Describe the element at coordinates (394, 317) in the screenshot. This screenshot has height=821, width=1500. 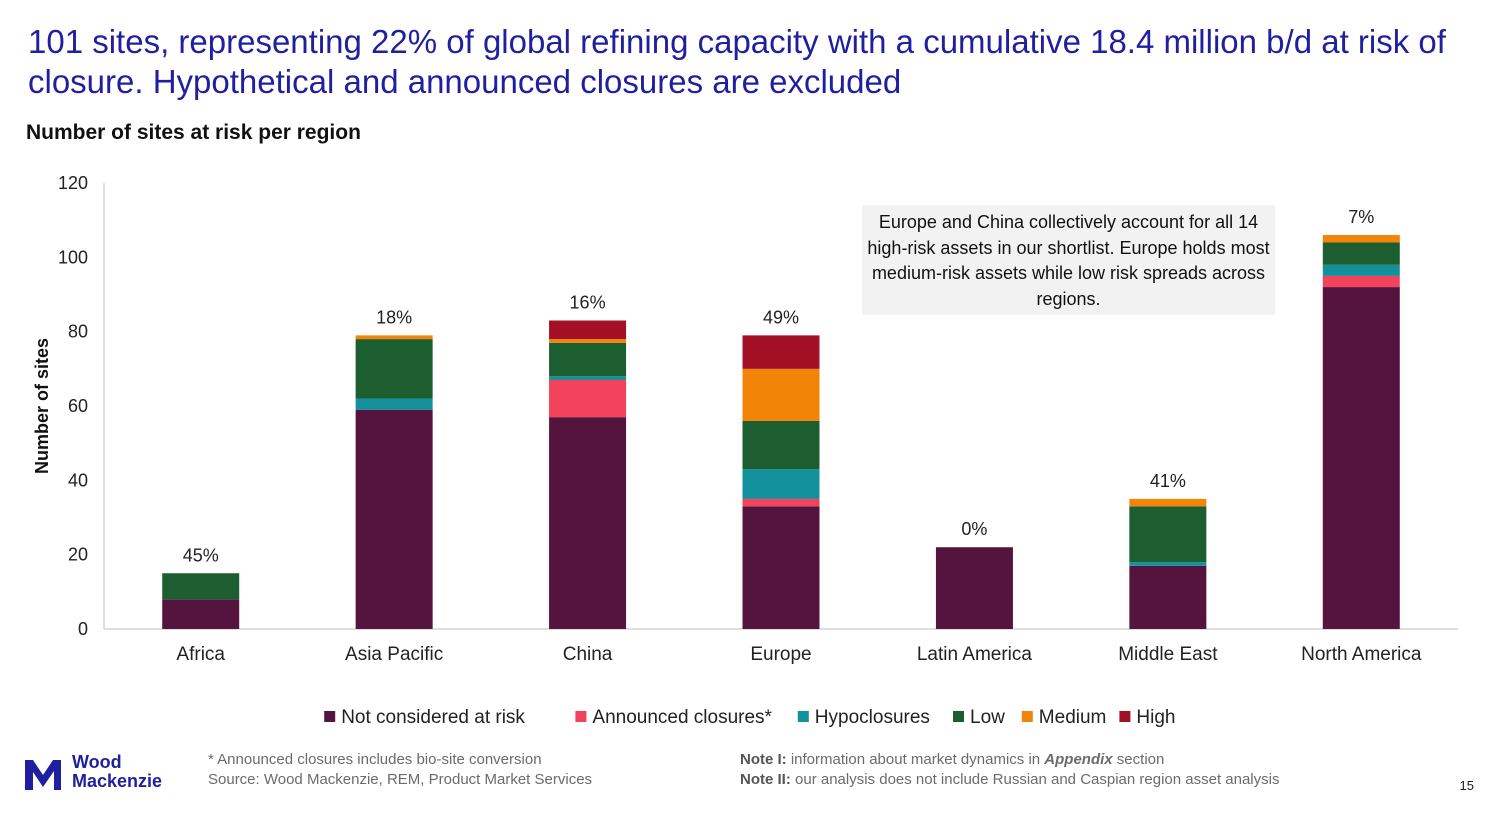
I see `data-label: 18%` at that location.